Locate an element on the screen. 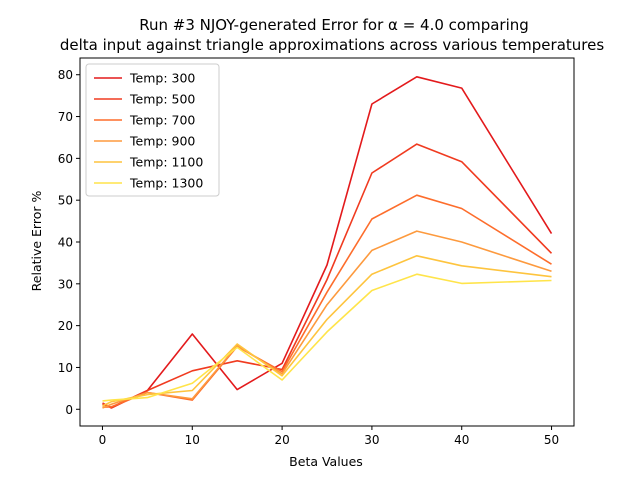 The width and height of the screenshot is (636, 481). y-tick-label-8: 80 is located at coordinates (65, 75).